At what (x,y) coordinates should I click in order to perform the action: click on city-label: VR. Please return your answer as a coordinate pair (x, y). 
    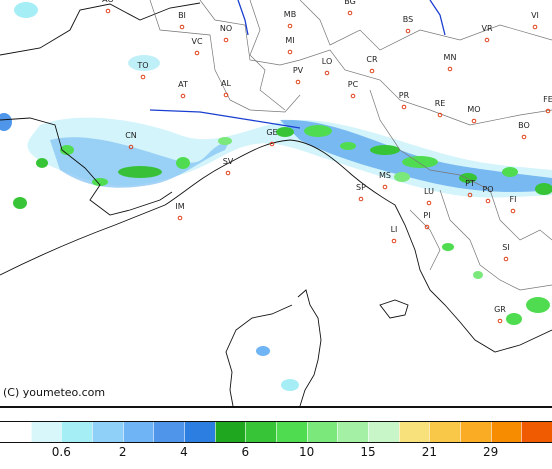
    Looking at the image, I should click on (486, 28).